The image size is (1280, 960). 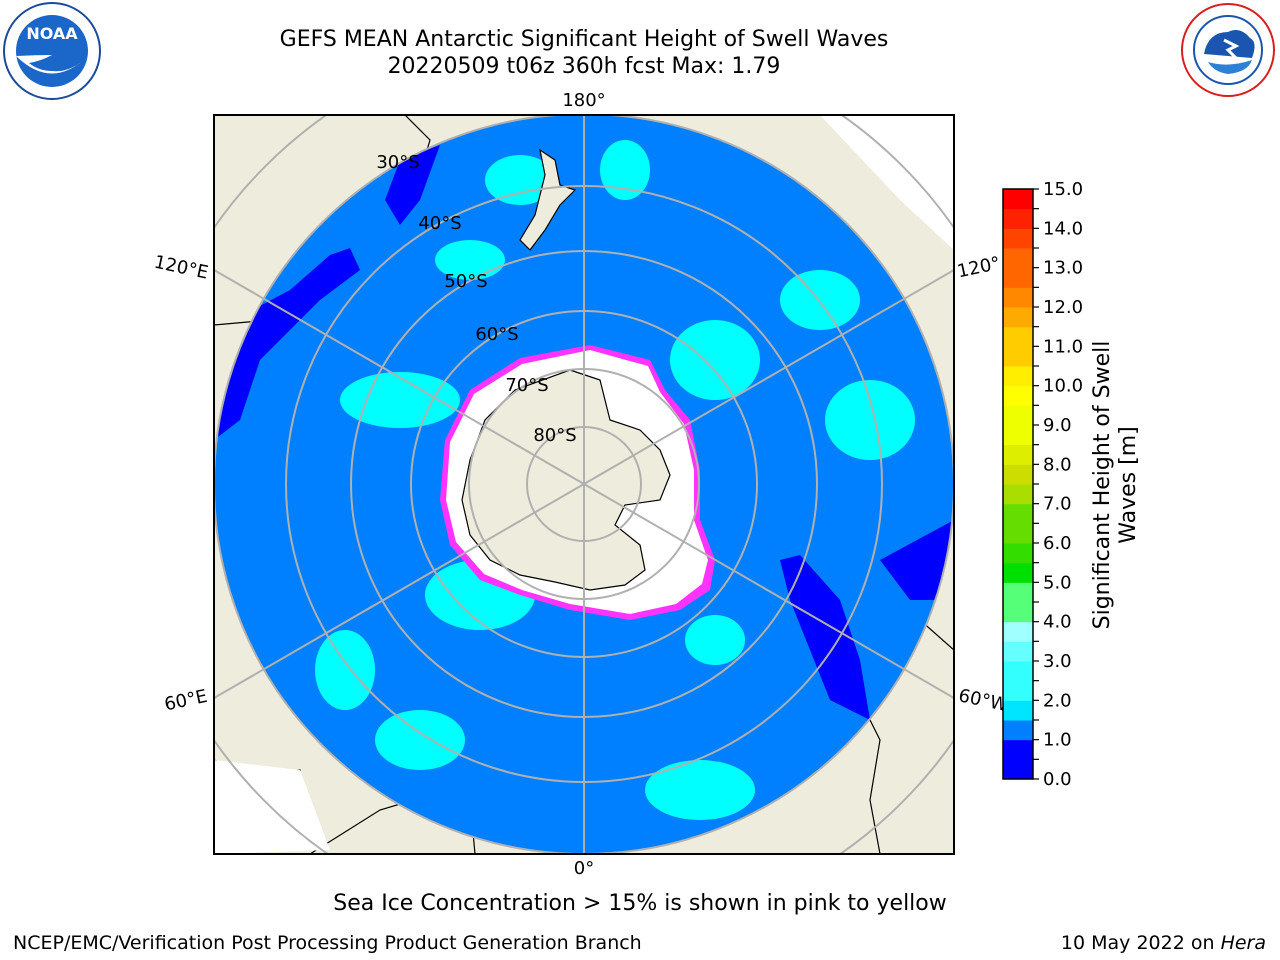 I want to click on antarctica-land, so click(x=566, y=480).